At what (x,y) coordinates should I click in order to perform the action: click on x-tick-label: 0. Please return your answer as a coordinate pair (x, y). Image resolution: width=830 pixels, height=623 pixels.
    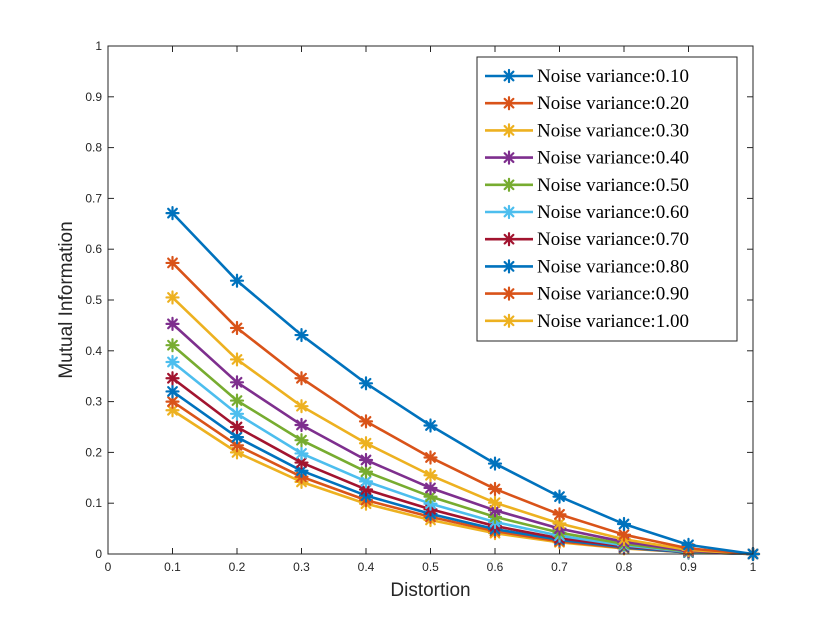
    Looking at the image, I should click on (108, 567).